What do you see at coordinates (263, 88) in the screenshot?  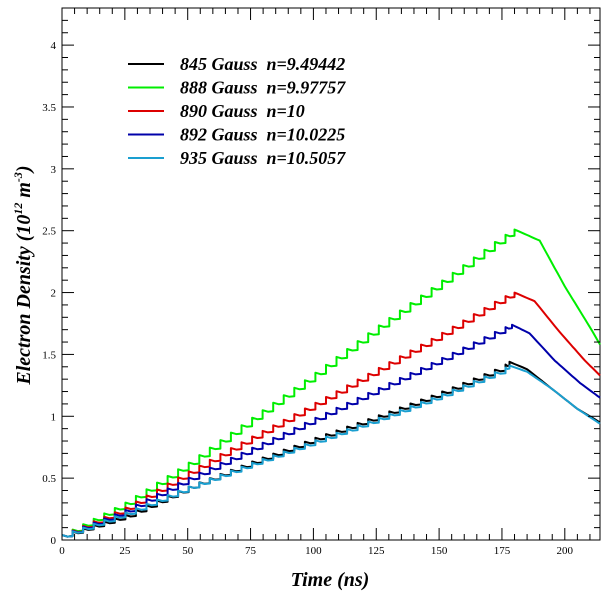 I see `legend-label: 888 Gauss n=9.97757` at bounding box center [263, 88].